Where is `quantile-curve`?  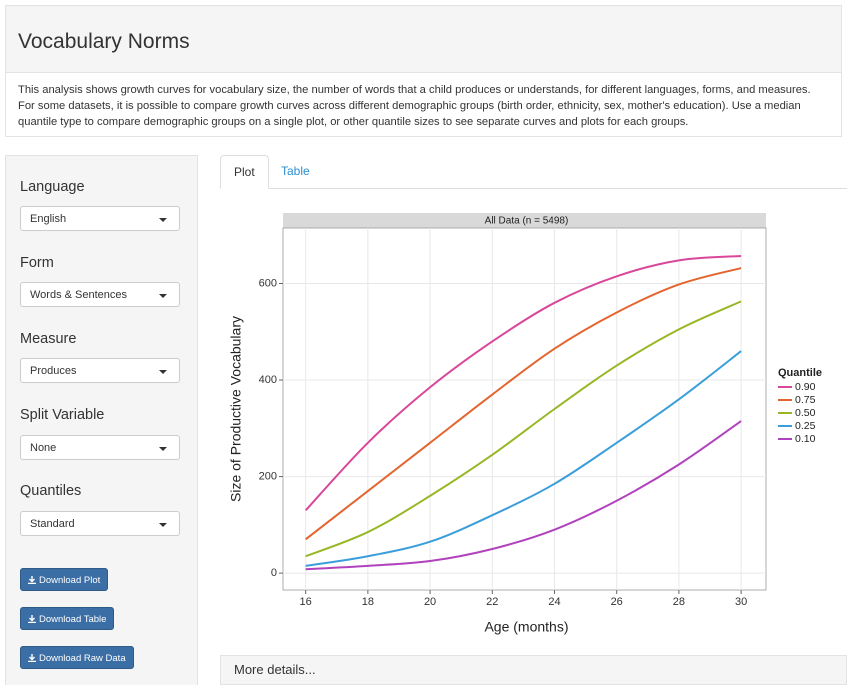
quantile-curve is located at coordinates (523, 495).